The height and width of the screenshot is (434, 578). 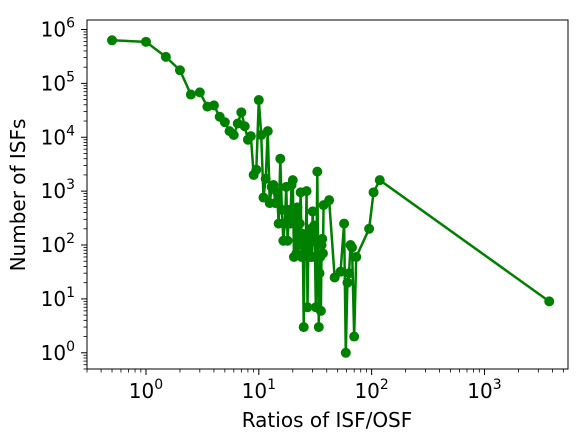 What do you see at coordinates (58, 190) in the screenshot?
I see `y-tick-label: 10³` at bounding box center [58, 190].